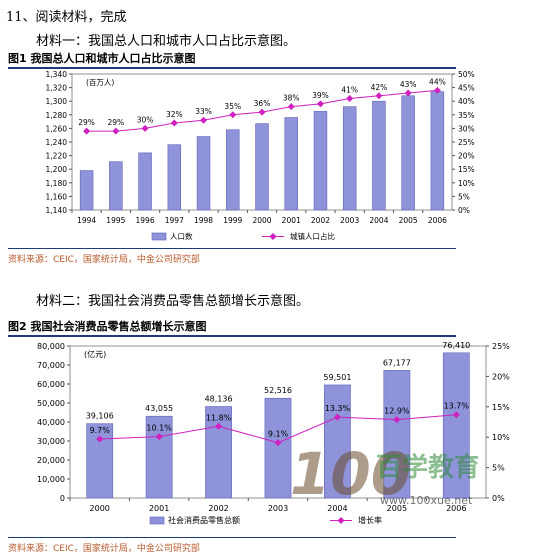 The height and width of the screenshot is (558, 550). Describe the element at coordinates (349, 158) in the screenshot. I see `bar-2003` at that location.